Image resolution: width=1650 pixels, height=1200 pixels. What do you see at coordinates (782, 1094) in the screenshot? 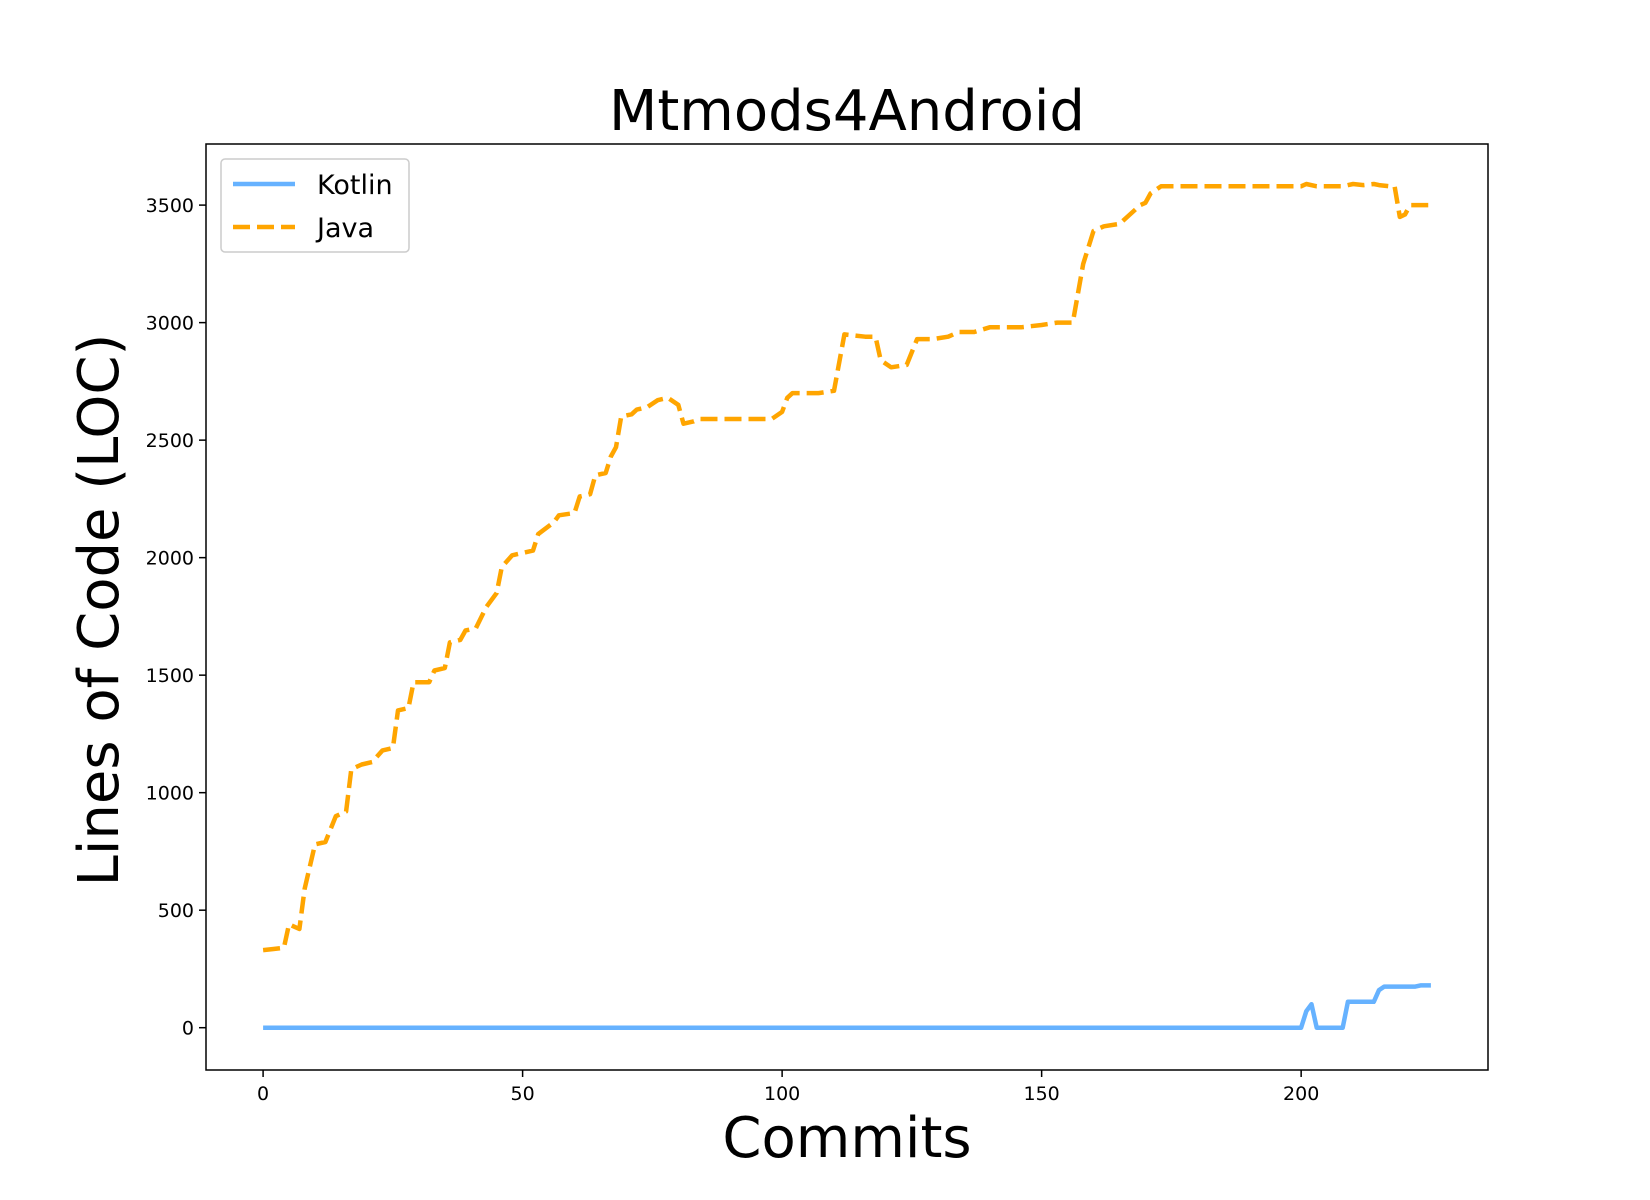
I see `x-tick-label: 100` at bounding box center [782, 1094].